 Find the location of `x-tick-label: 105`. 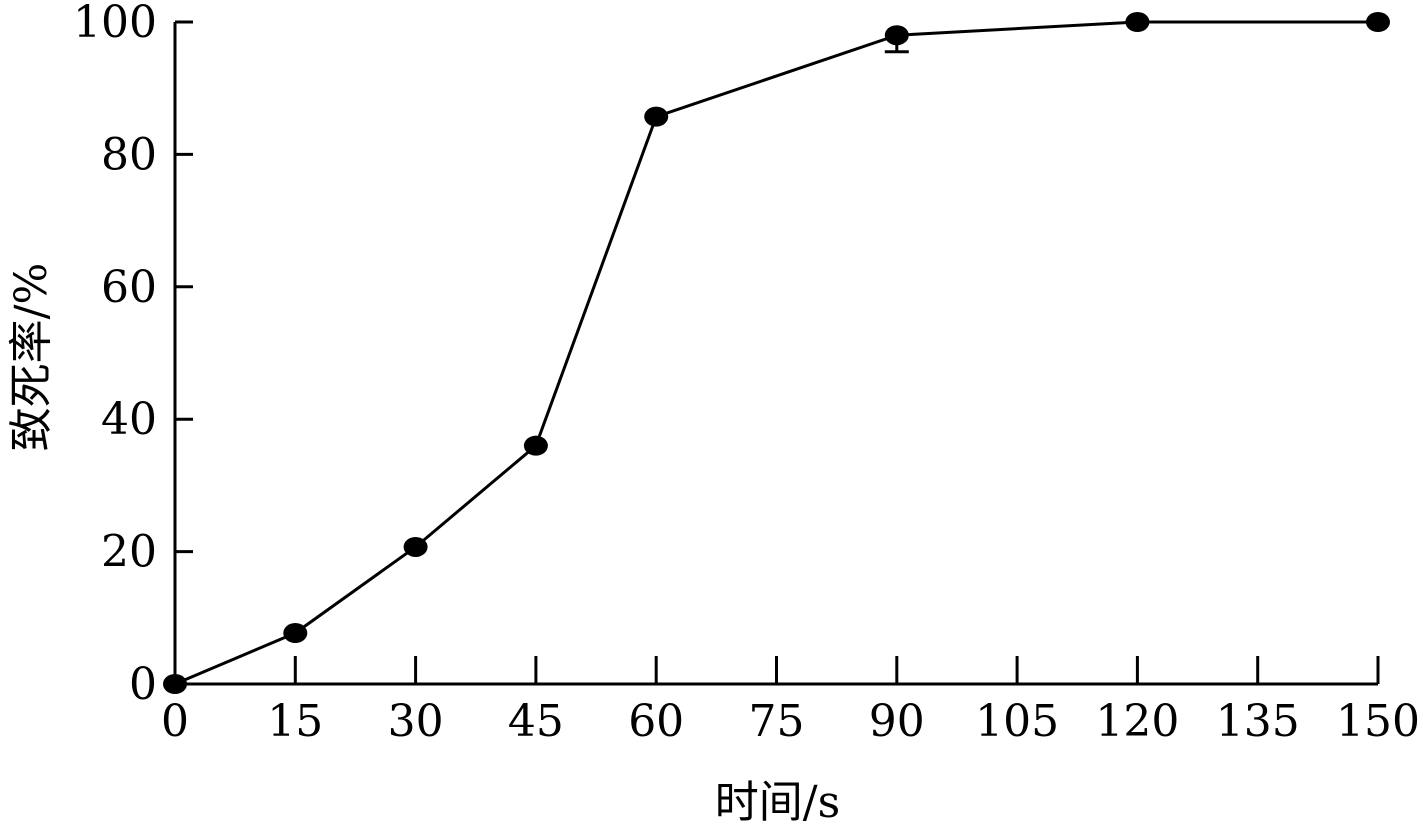

x-tick-label: 105 is located at coordinates (1017, 721).